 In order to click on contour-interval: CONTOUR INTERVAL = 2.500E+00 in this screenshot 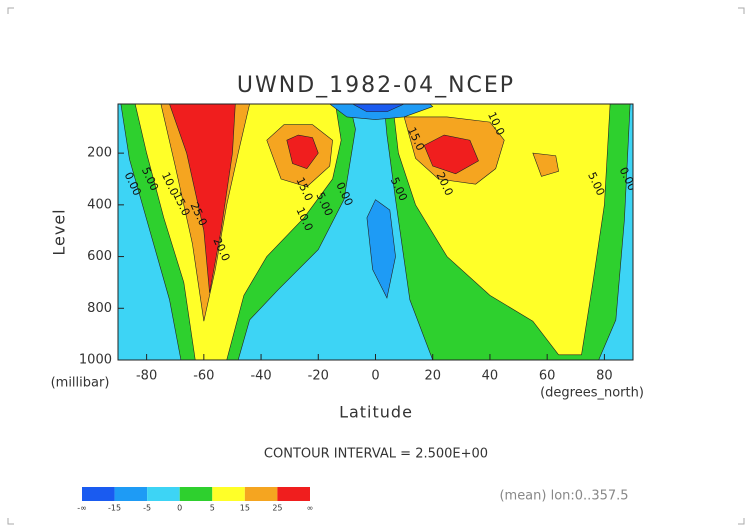, I will do `click(376, 454)`.